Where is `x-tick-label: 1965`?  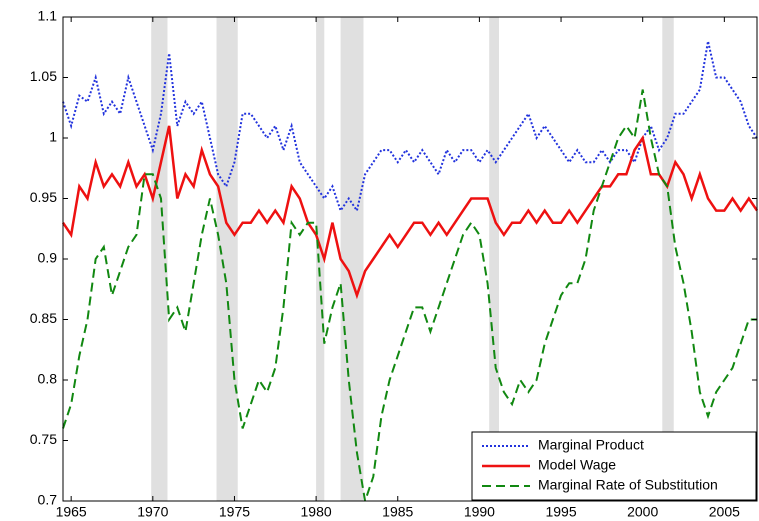
x-tick-label: 1965 is located at coordinates (71, 512).